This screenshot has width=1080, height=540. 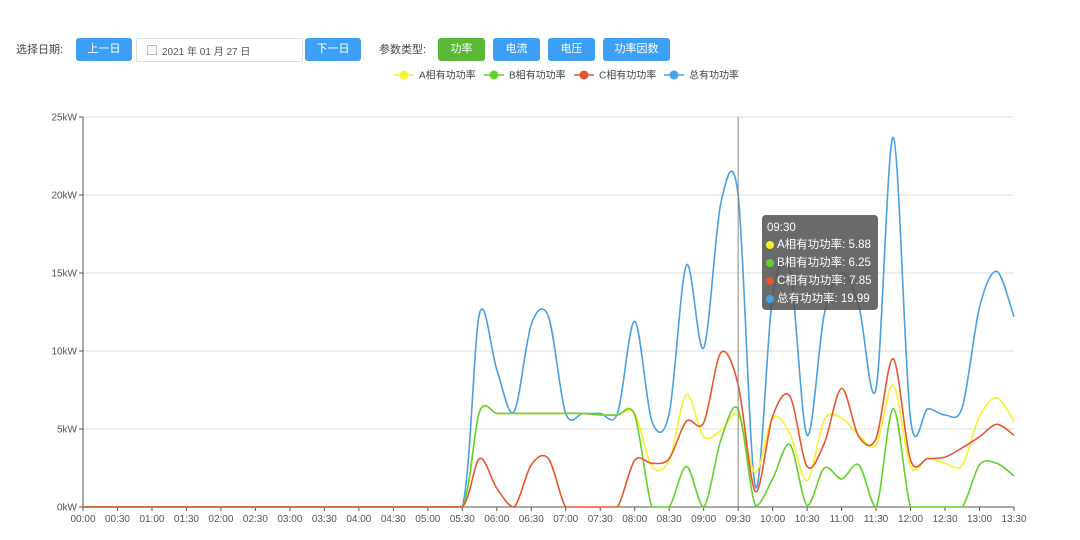 What do you see at coordinates (945, 519) in the screenshot?
I see `x-tick-label: 12:30` at bounding box center [945, 519].